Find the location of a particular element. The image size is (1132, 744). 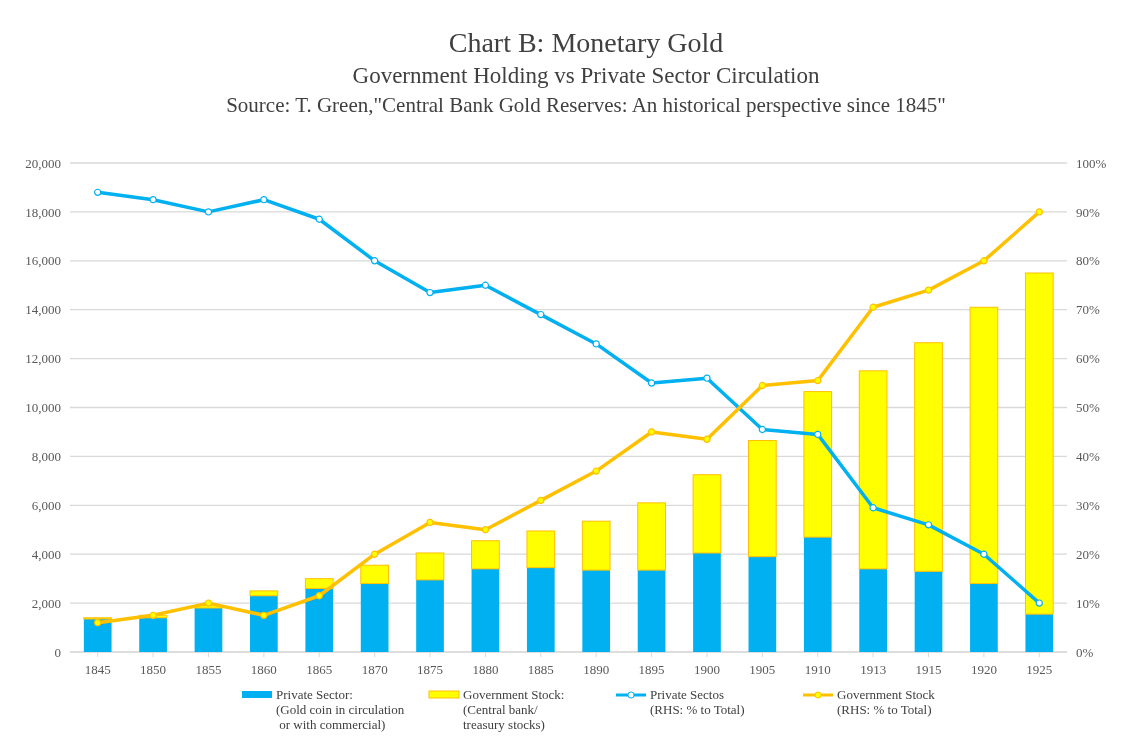

x-tick-label: 1925 is located at coordinates (1039, 670).